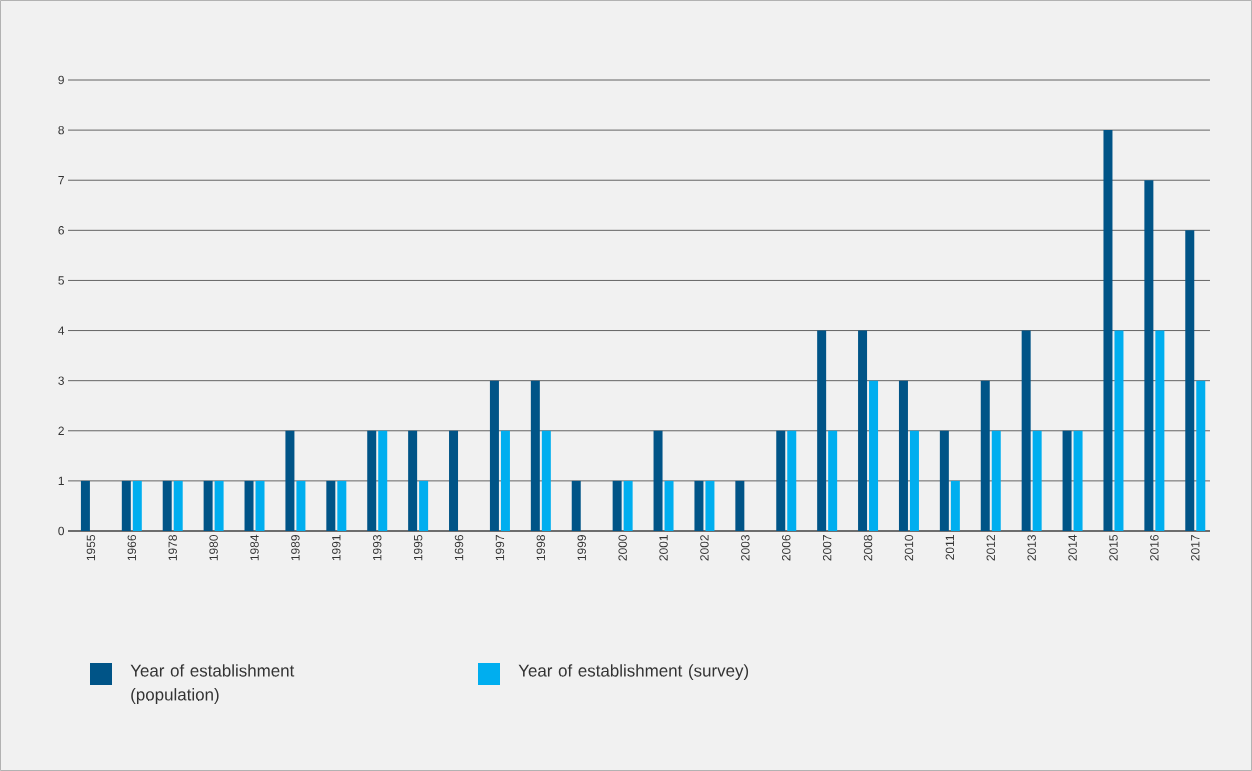 The height and width of the screenshot is (771, 1252). I want to click on x-tick-label: 1984, so click(254, 547).